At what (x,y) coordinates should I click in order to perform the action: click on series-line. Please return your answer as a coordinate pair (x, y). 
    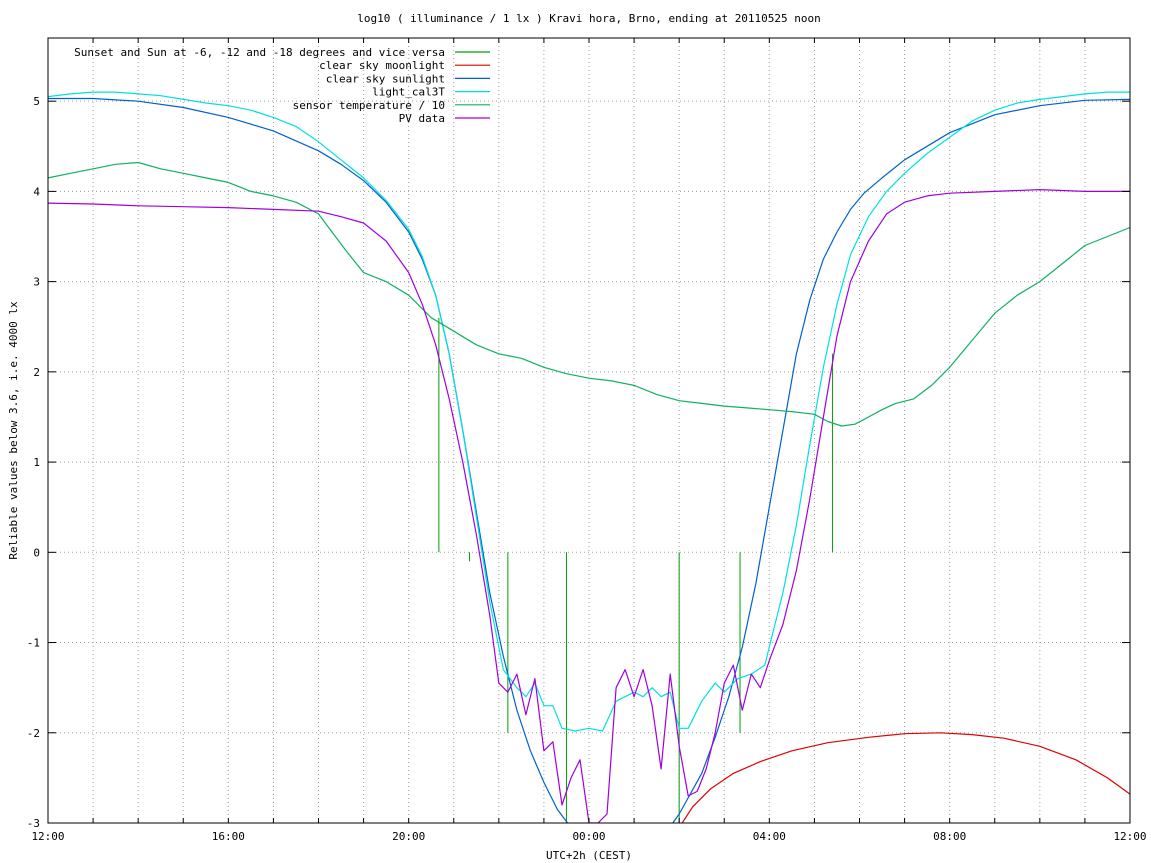
    Looking at the image, I should click on (905, 777).